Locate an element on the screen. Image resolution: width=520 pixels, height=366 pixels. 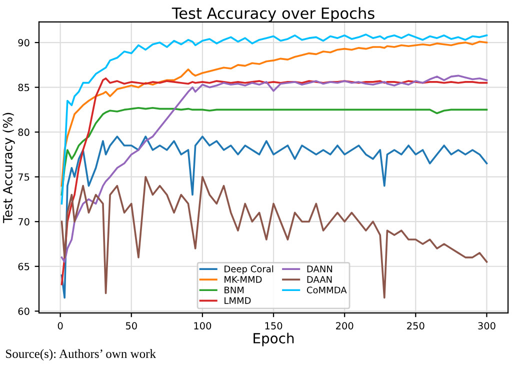
y-axis-title: Test Accuracy (%) is located at coordinates (8, 168).